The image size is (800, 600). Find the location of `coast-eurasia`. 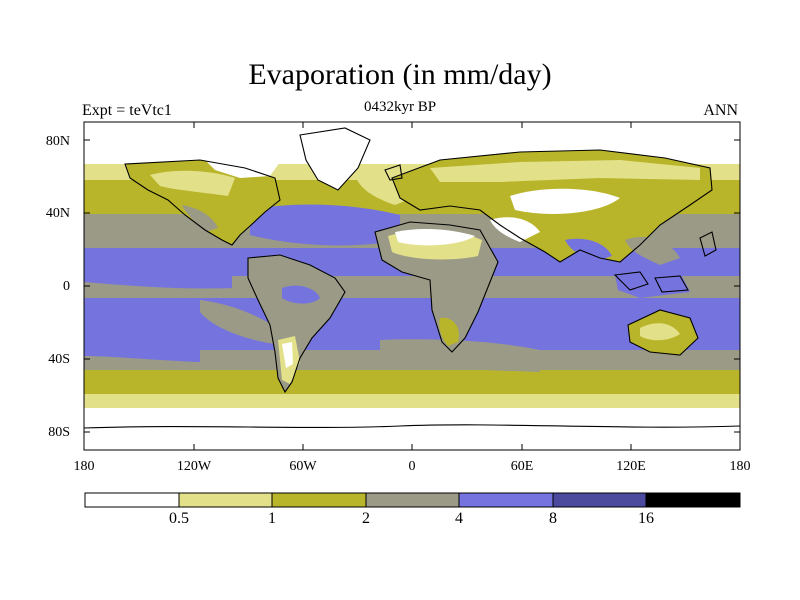

coast-eurasia is located at coordinates (552, 206).